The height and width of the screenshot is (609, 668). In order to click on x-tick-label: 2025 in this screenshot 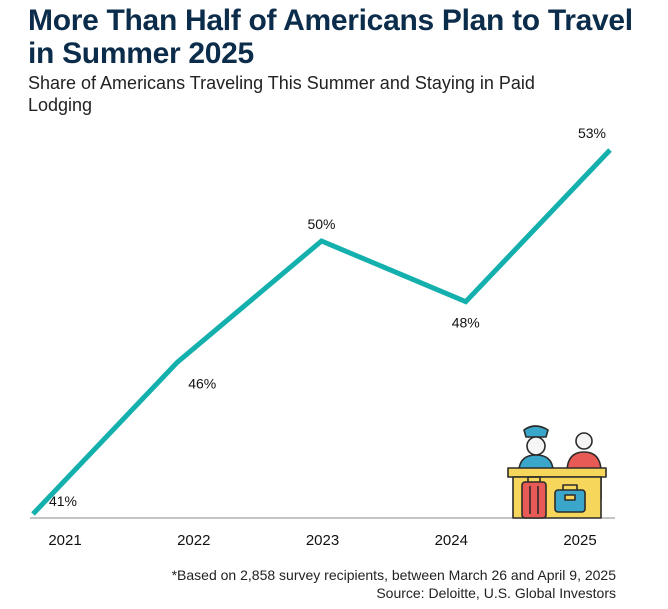, I will do `click(579, 540)`.